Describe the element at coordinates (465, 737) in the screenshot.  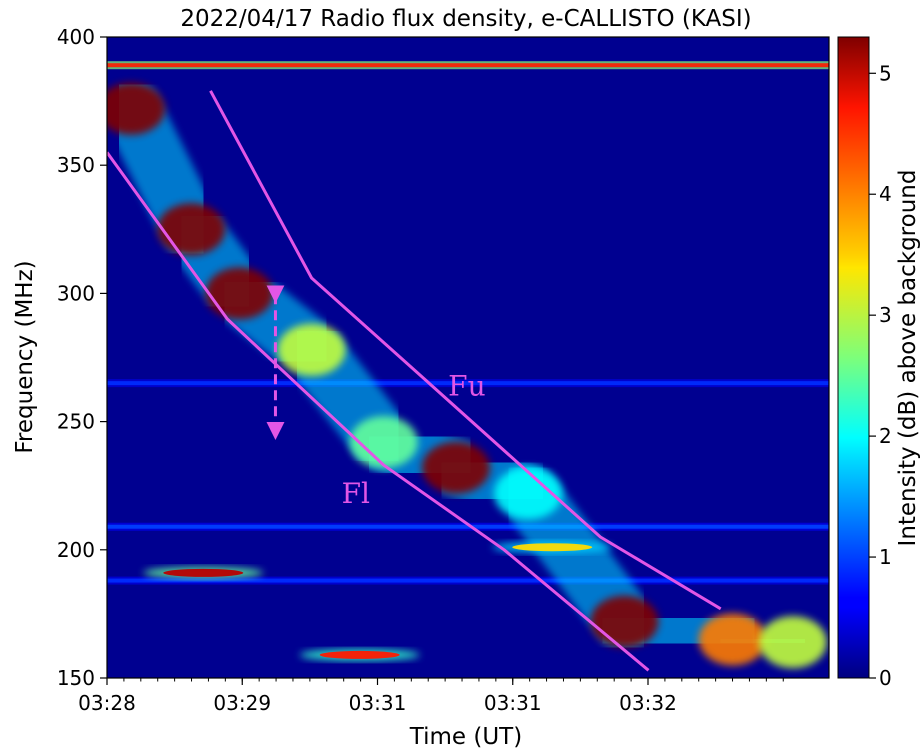
I see `x-axis-label: Time (UT)` at that location.